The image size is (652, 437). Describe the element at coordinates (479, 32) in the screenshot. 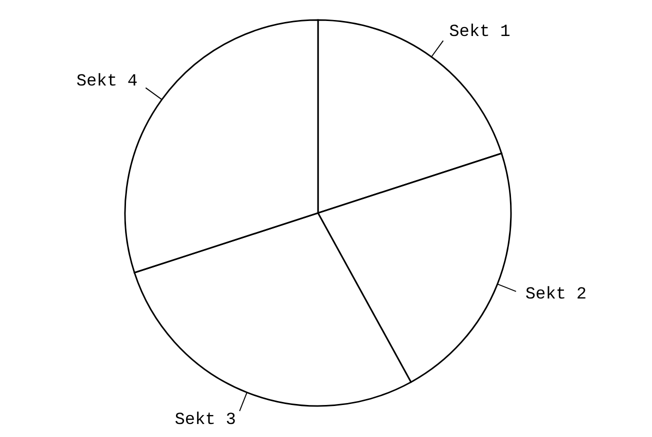

I see `slice-label: Sekt 1` at that location.